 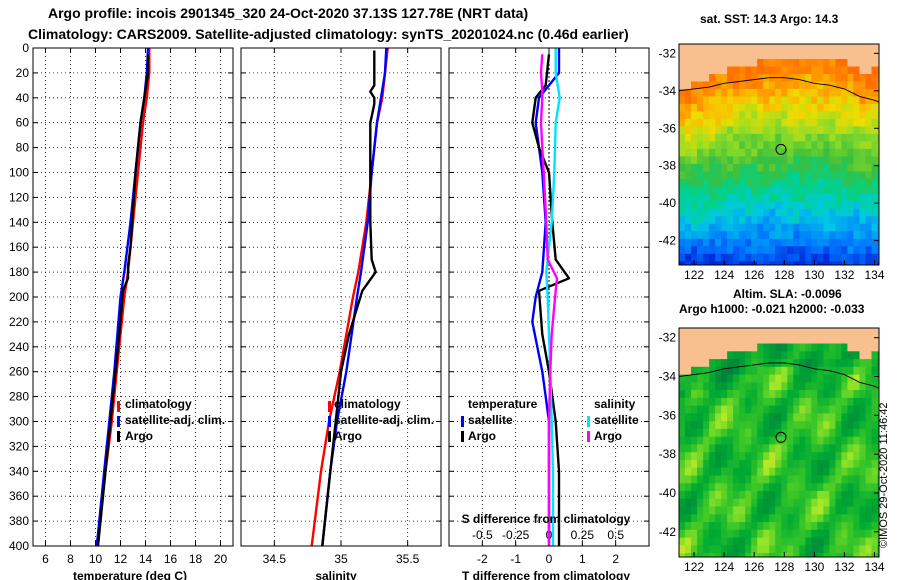 What do you see at coordinates (45, 559) in the screenshot?
I see `x-tick-label: 6` at bounding box center [45, 559].